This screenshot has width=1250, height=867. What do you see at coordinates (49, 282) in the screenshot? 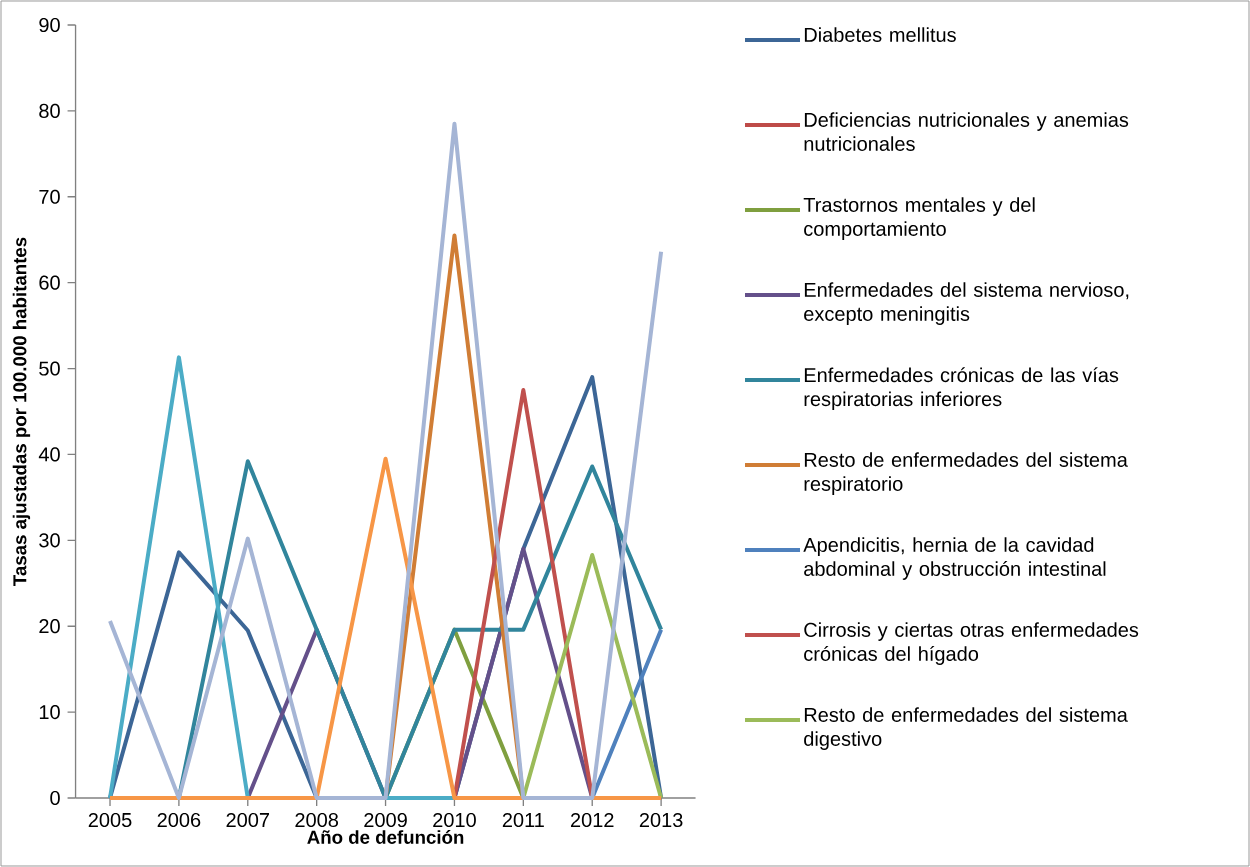
I see `y-tick-label: 60` at bounding box center [49, 282].